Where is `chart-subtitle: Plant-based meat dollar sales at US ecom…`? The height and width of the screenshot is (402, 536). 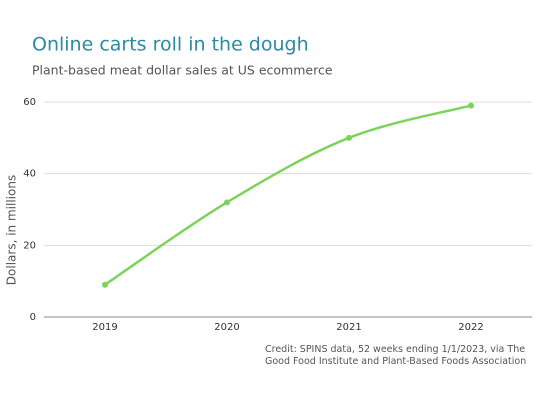 chart-subtitle: Plant-based meat dollar sales at US ecom… is located at coordinates (182, 70).